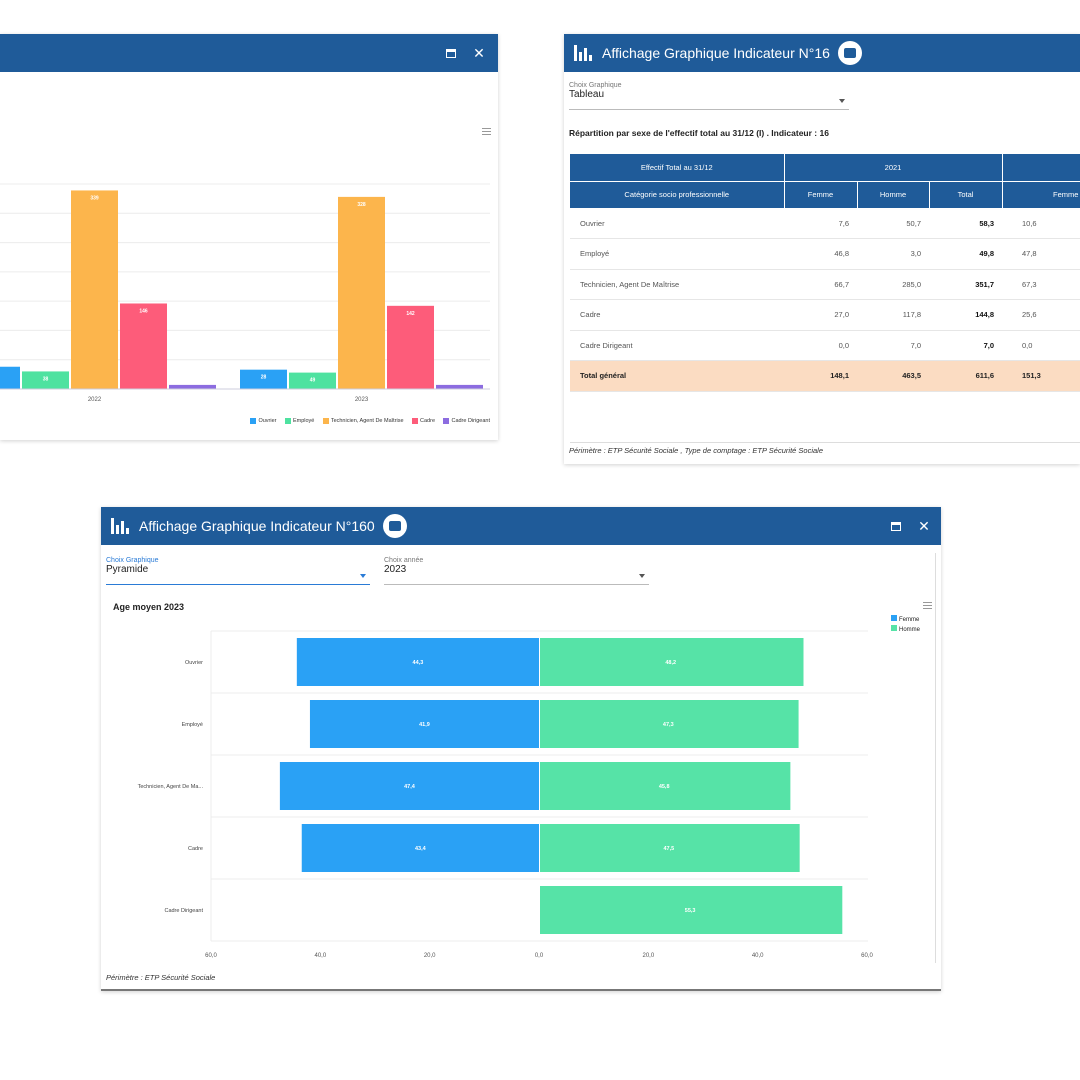  Describe the element at coordinates (1041, 284) in the screenshot. I see `table-cell: 67,3` at that location.